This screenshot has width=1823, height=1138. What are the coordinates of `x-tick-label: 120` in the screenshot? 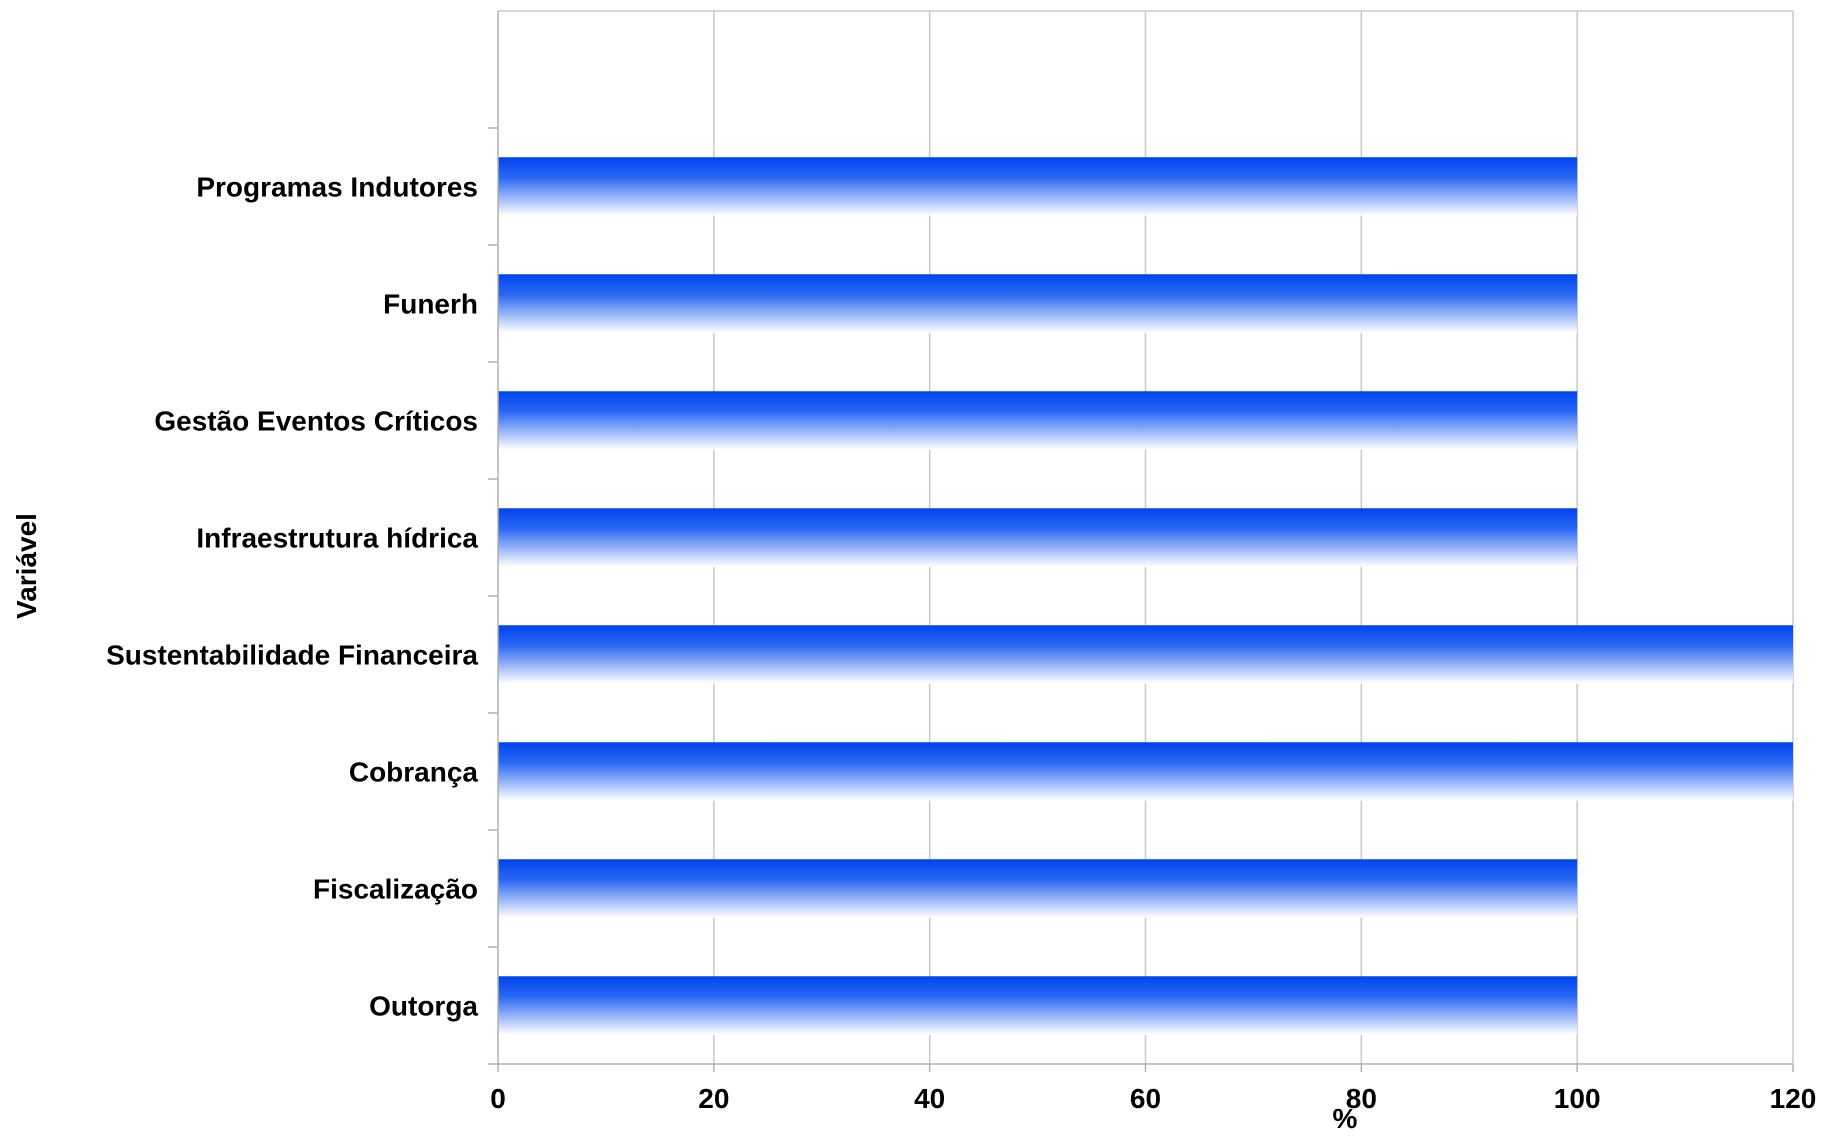 It's located at (1793, 1098).